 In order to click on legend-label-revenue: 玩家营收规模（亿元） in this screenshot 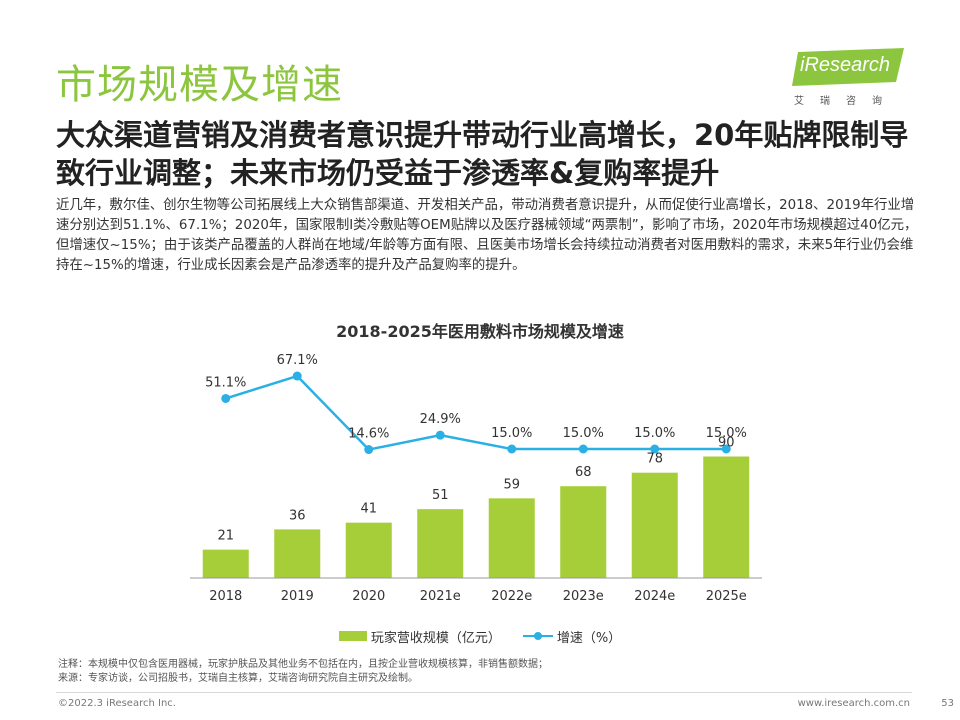, I will do `click(435, 638)`.